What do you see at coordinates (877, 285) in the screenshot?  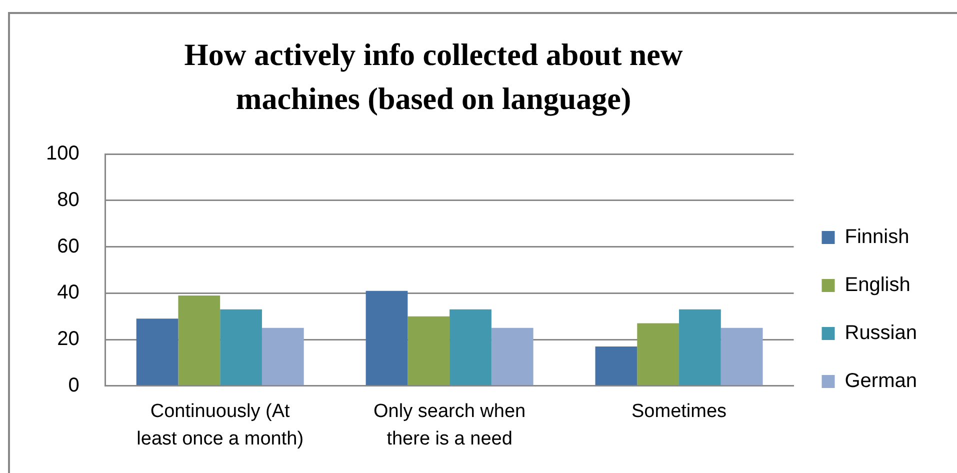 I see `legend-label: English` at bounding box center [877, 285].